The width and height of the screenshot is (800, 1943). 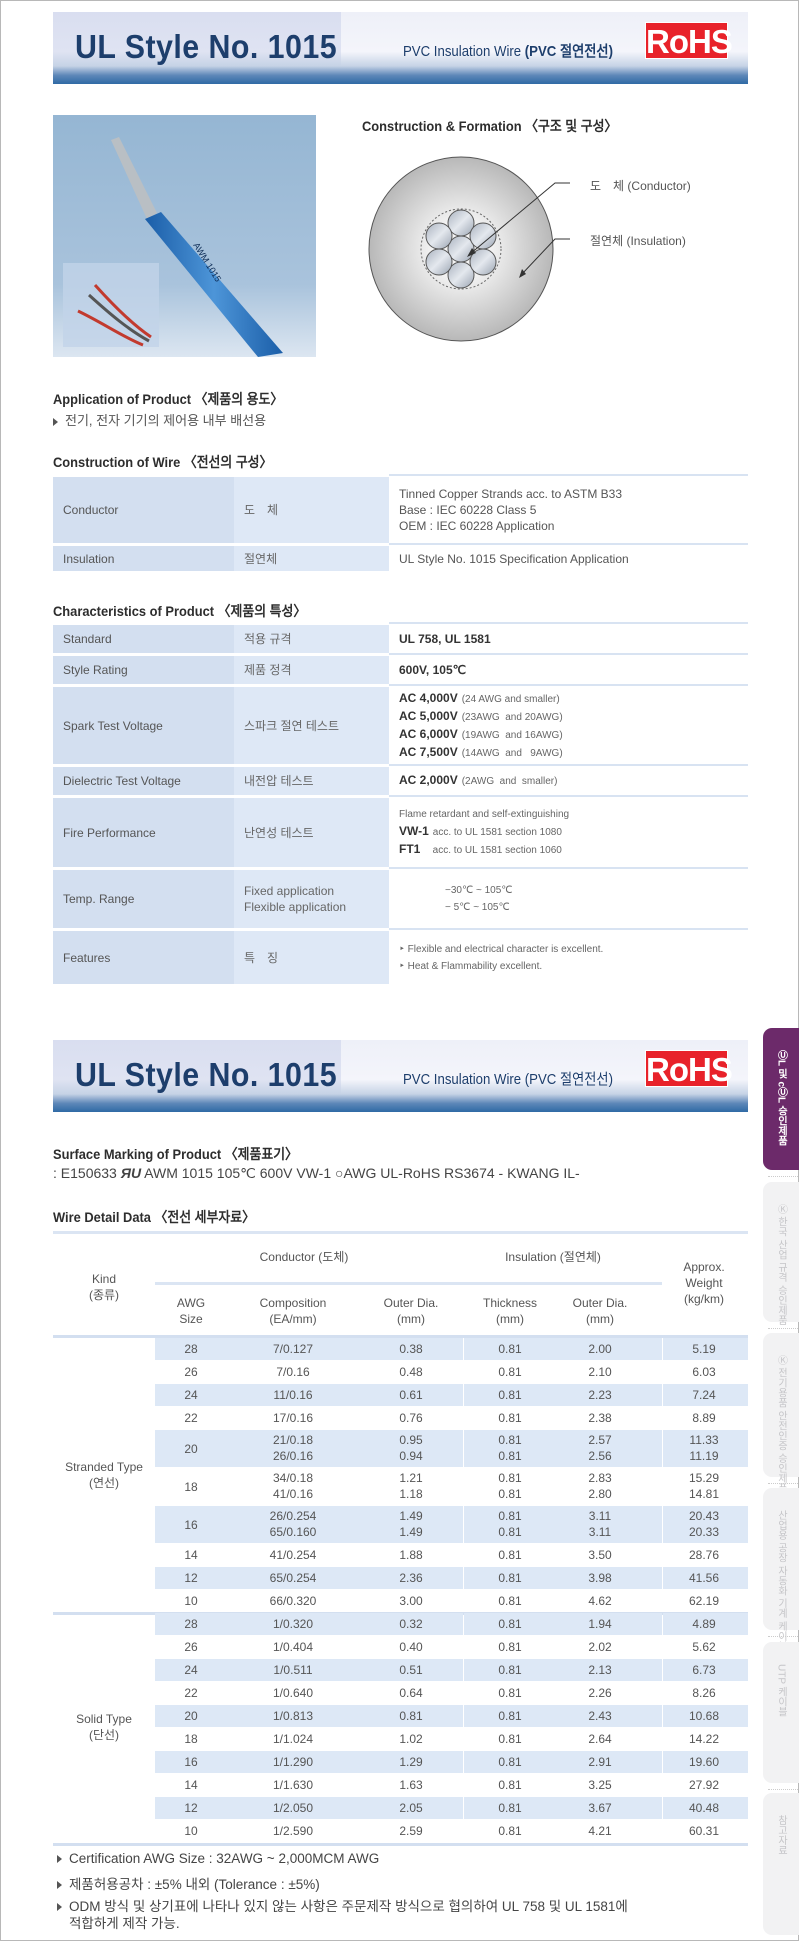 What do you see at coordinates (600, 1716) in the screenshot?
I see `cell-ins-outer-dia: 2.43` at bounding box center [600, 1716].